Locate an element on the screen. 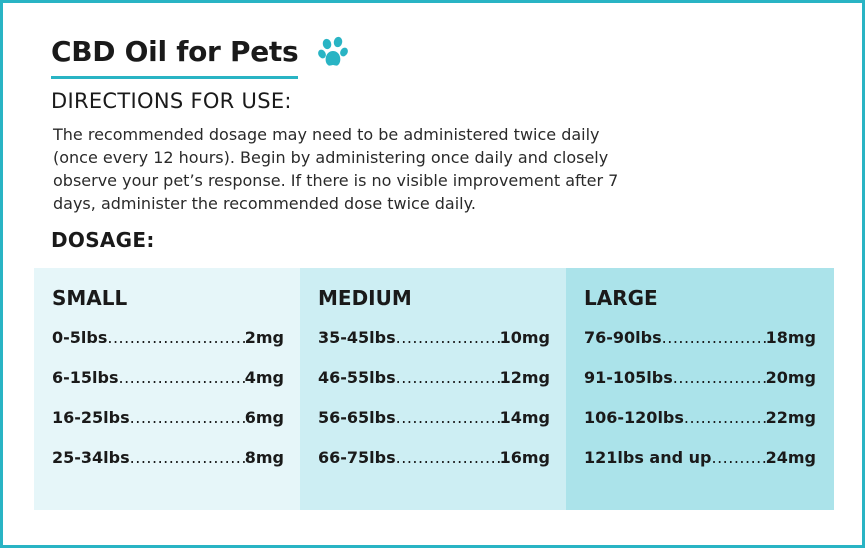 The image size is (865, 548). directions-heading: DIRECTIONS FOR USE: is located at coordinates (171, 101).